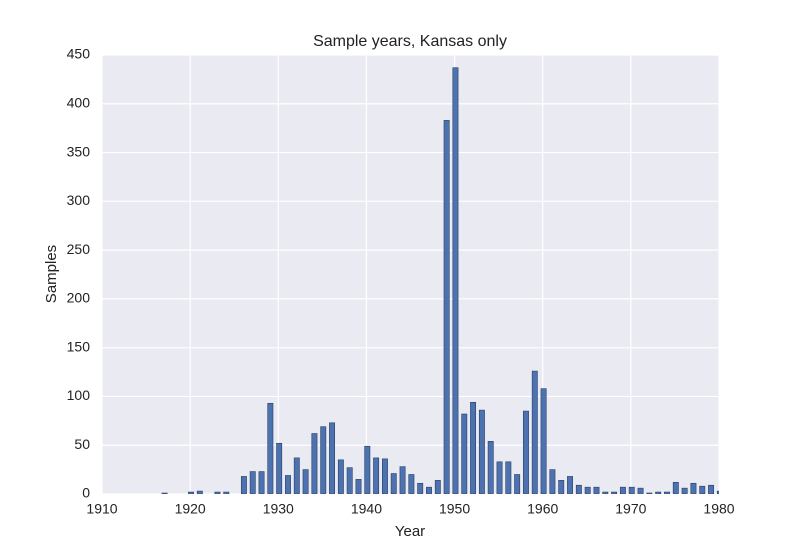 The image size is (800, 550). I want to click on y-tick-label: 100, so click(79, 395).